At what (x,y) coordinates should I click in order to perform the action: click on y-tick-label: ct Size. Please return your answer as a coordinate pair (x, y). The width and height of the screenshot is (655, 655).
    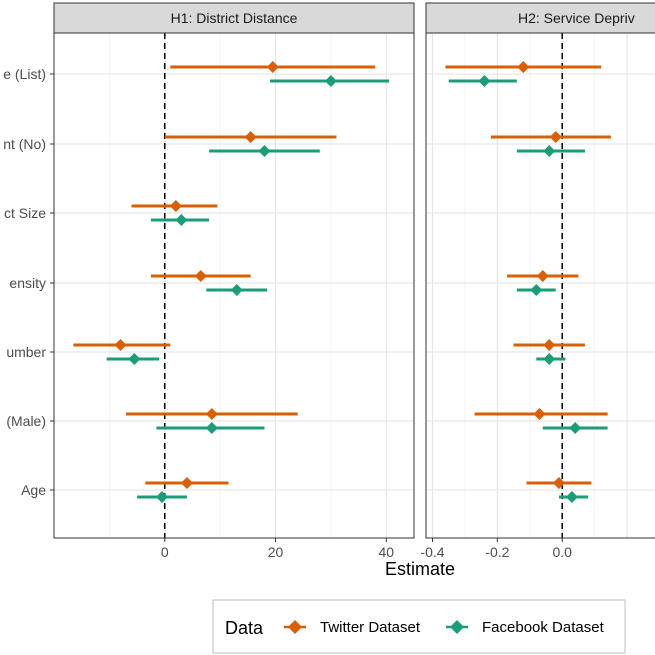
    Looking at the image, I should click on (25, 213).